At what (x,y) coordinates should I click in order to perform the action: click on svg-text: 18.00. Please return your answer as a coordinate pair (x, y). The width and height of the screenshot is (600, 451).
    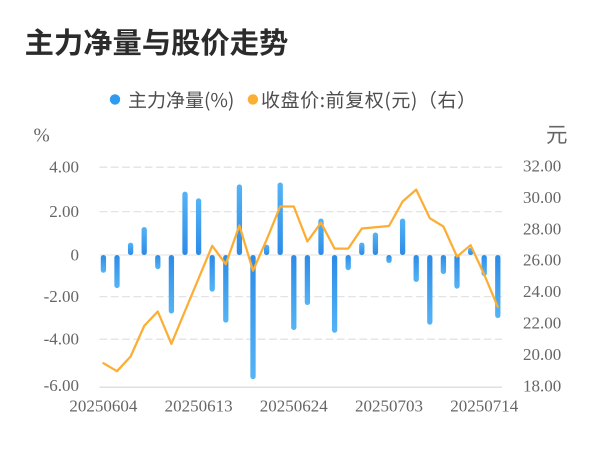
    Looking at the image, I should click on (542, 385).